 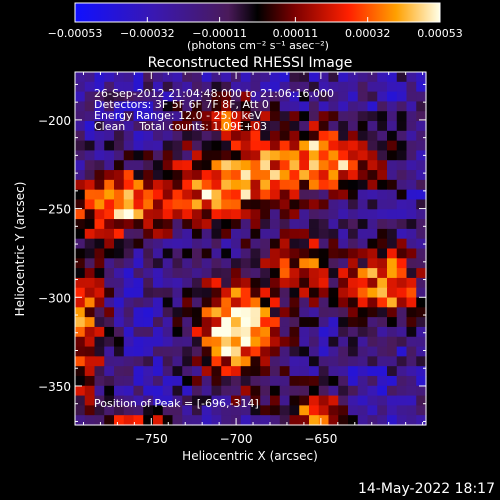 I want to click on y-axis-title: Heliocentric Y (arcsec), so click(x=20, y=249).